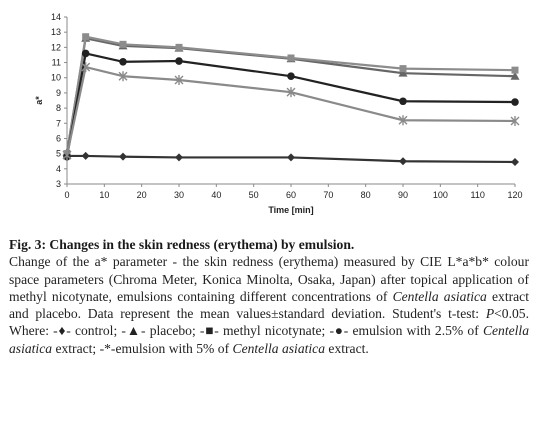 This screenshot has width=536, height=427. What do you see at coordinates (477, 195) in the screenshot?
I see `x-tick-label: 110` at bounding box center [477, 195].